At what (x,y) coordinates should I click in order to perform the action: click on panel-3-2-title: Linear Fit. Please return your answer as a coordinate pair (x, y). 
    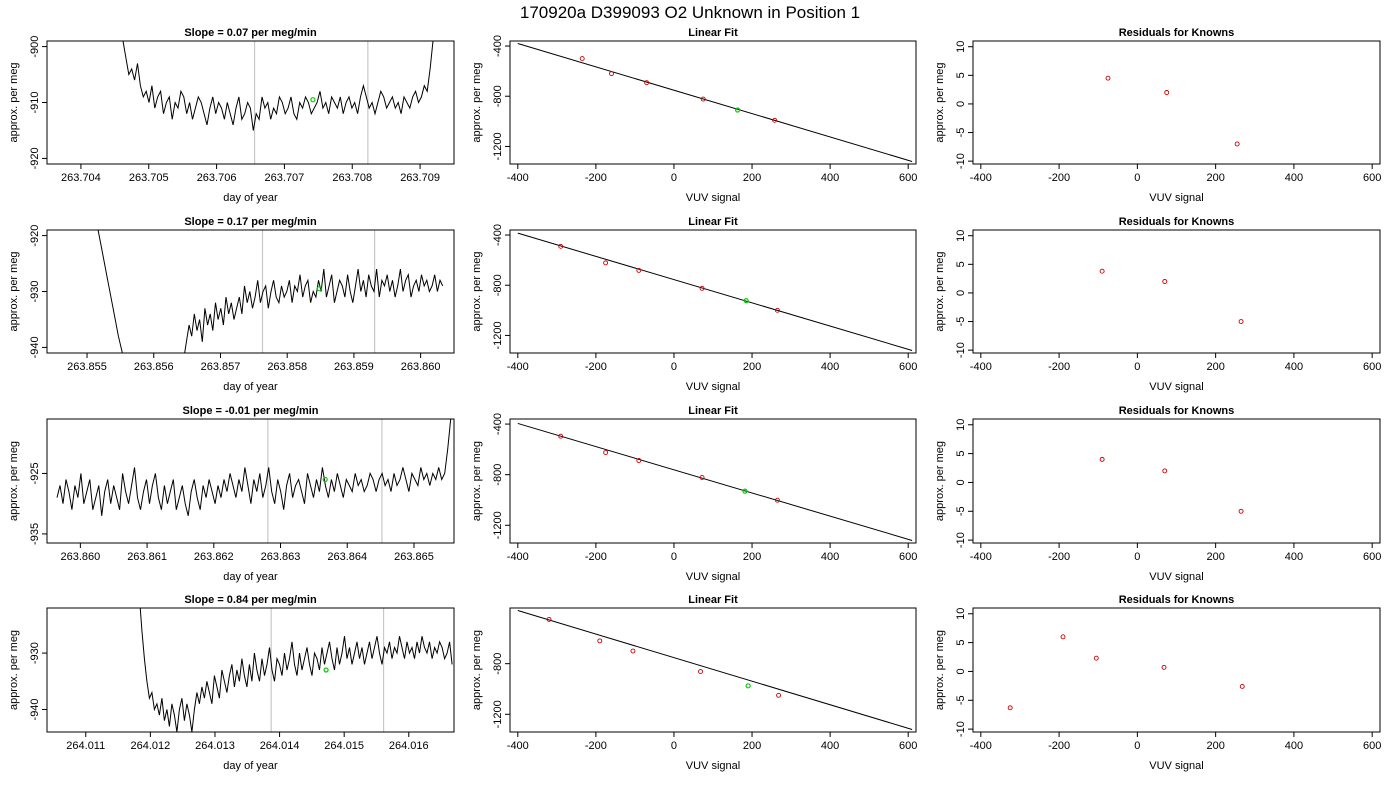
    Looking at the image, I should click on (713, 411).